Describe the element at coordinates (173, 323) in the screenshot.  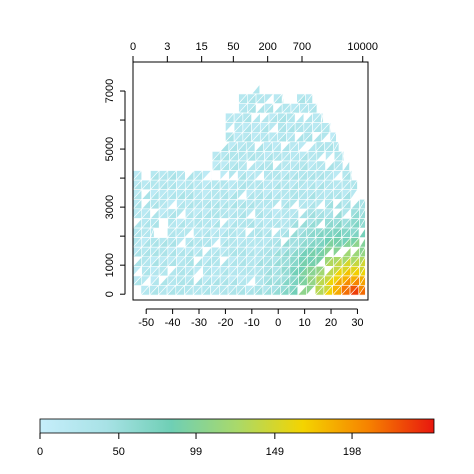
I see `x-tick-label: -40` at that location.